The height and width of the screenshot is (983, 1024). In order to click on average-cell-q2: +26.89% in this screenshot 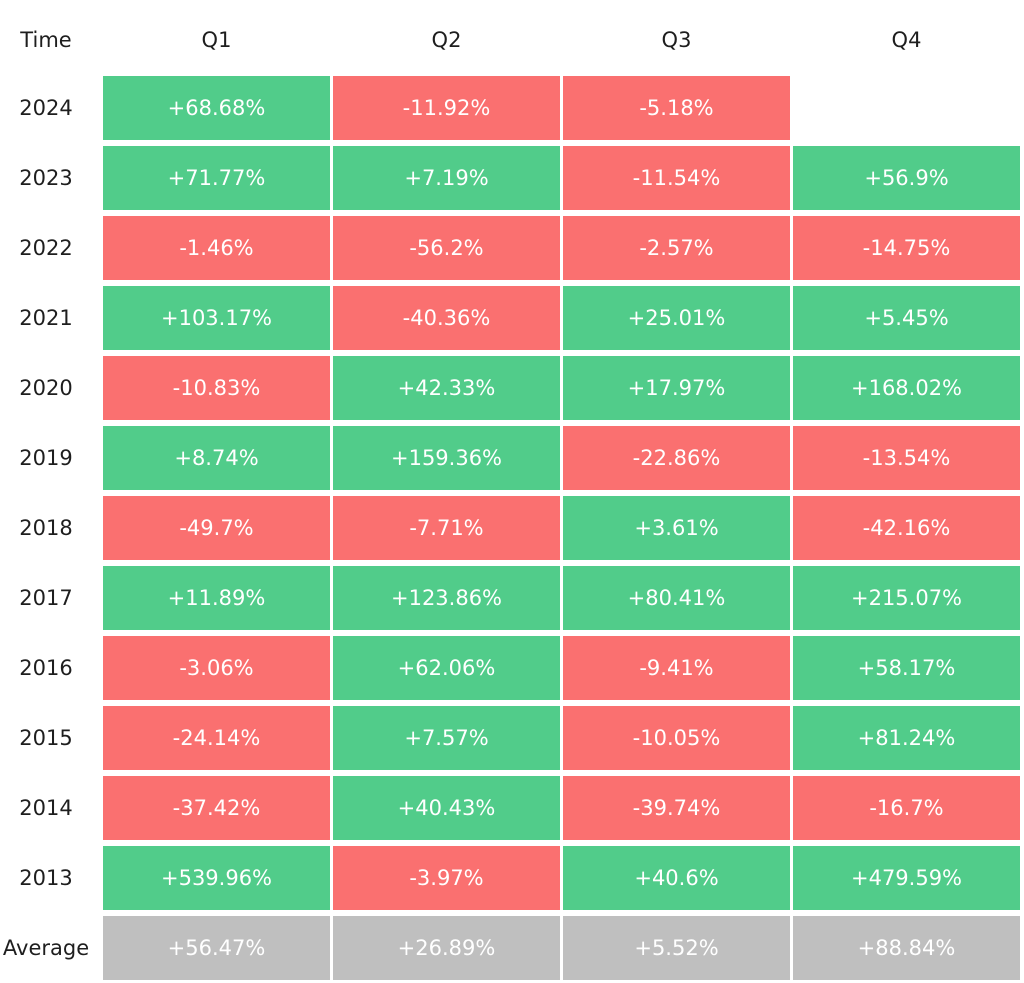, I will do `click(446, 948)`.